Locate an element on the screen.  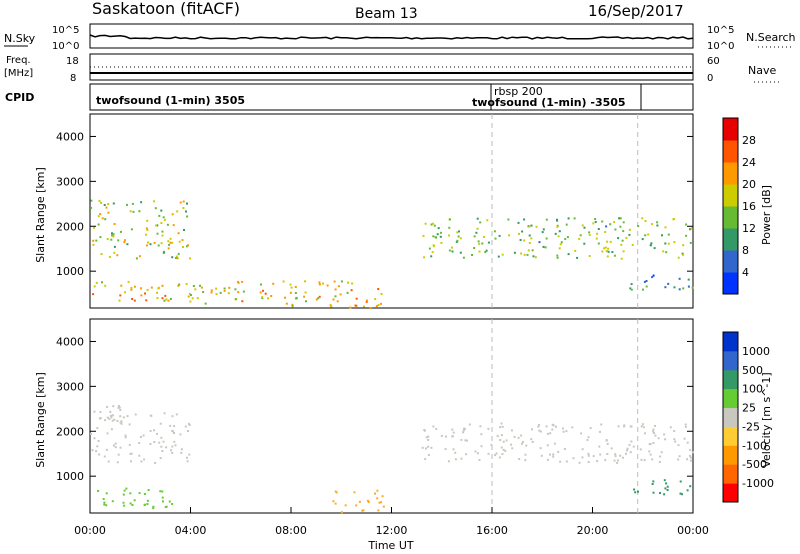
ytick-label: 4000 is located at coordinates (70, 136).